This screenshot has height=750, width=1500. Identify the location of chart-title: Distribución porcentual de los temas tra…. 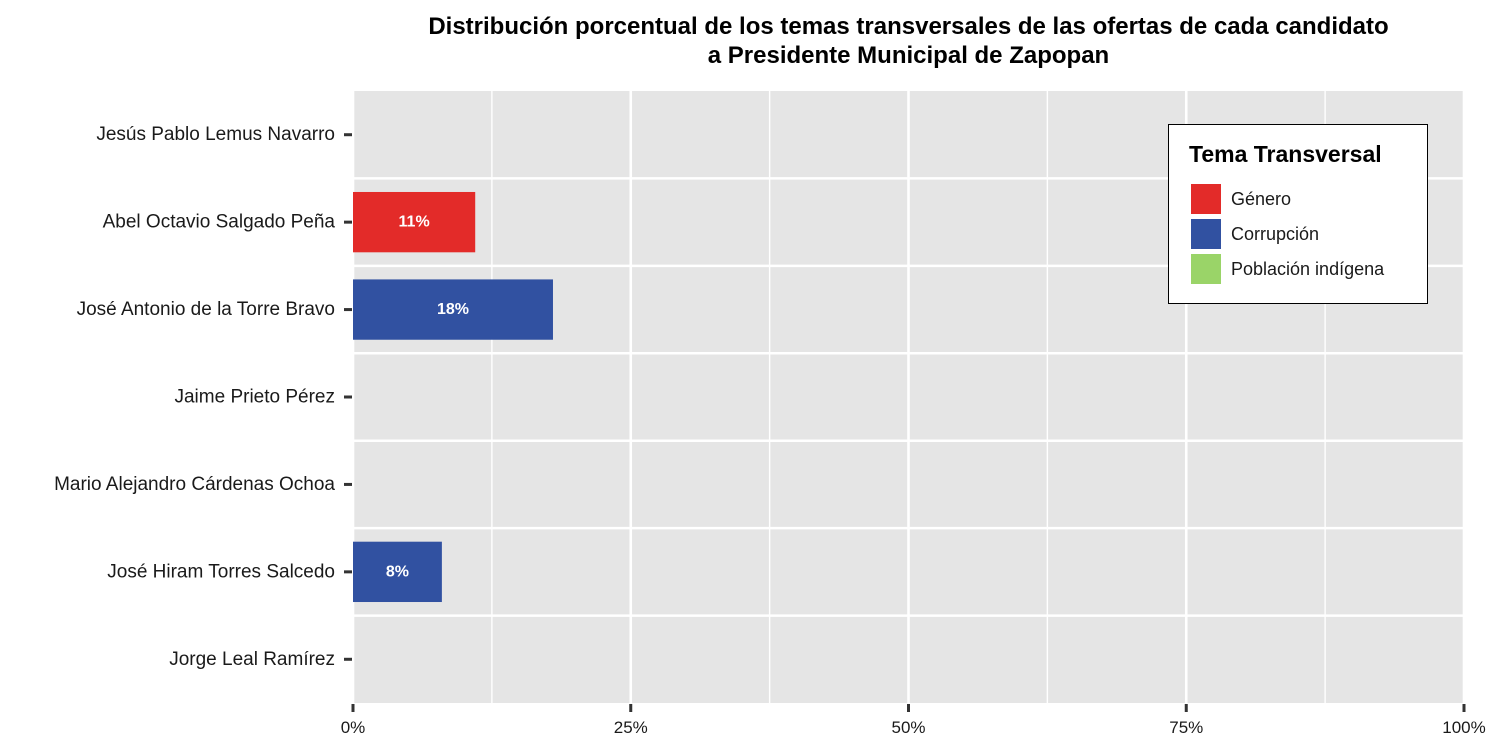
(908, 41).